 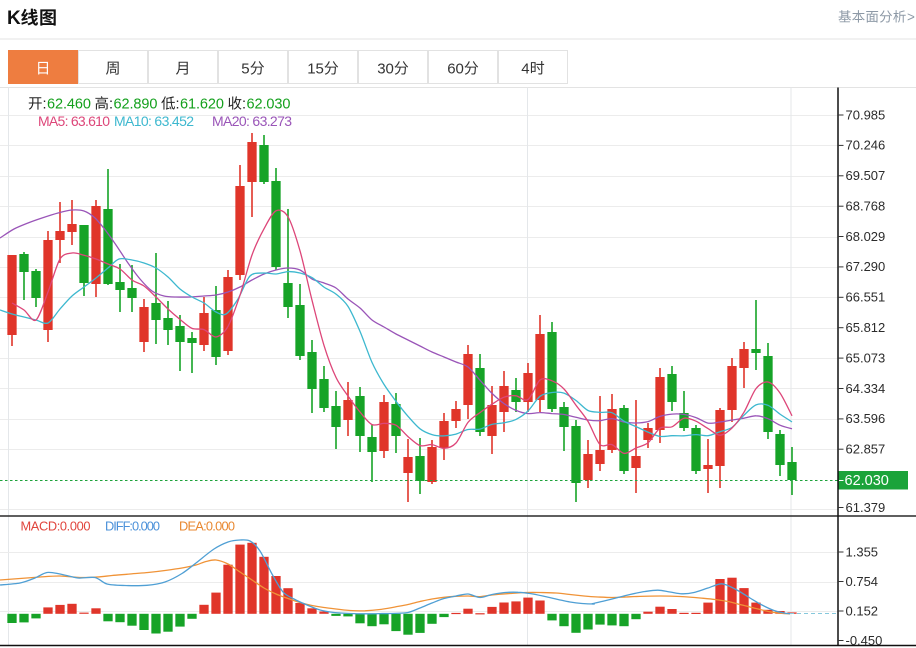 What do you see at coordinates (866, 418) in the screenshot?
I see `svg-text: 63.596` at bounding box center [866, 418].